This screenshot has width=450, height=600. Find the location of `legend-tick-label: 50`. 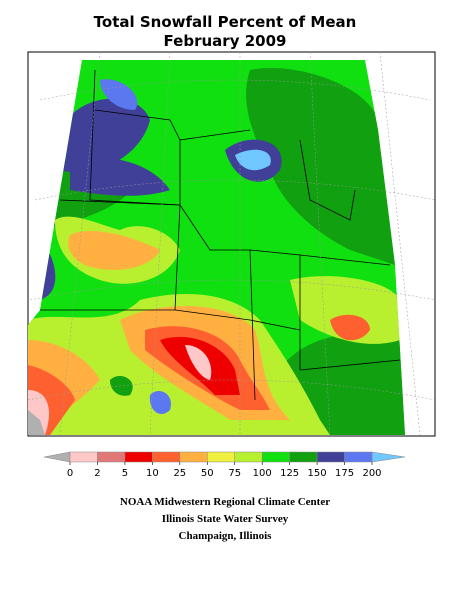

legend-tick-label: 50 is located at coordinates (207, 473).